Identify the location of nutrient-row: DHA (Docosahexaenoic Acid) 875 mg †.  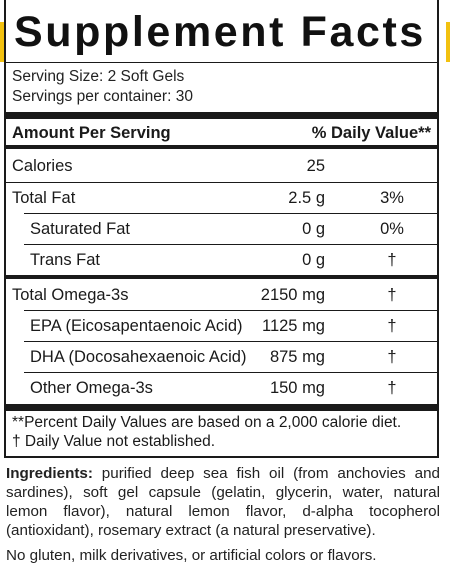
(221, 357).